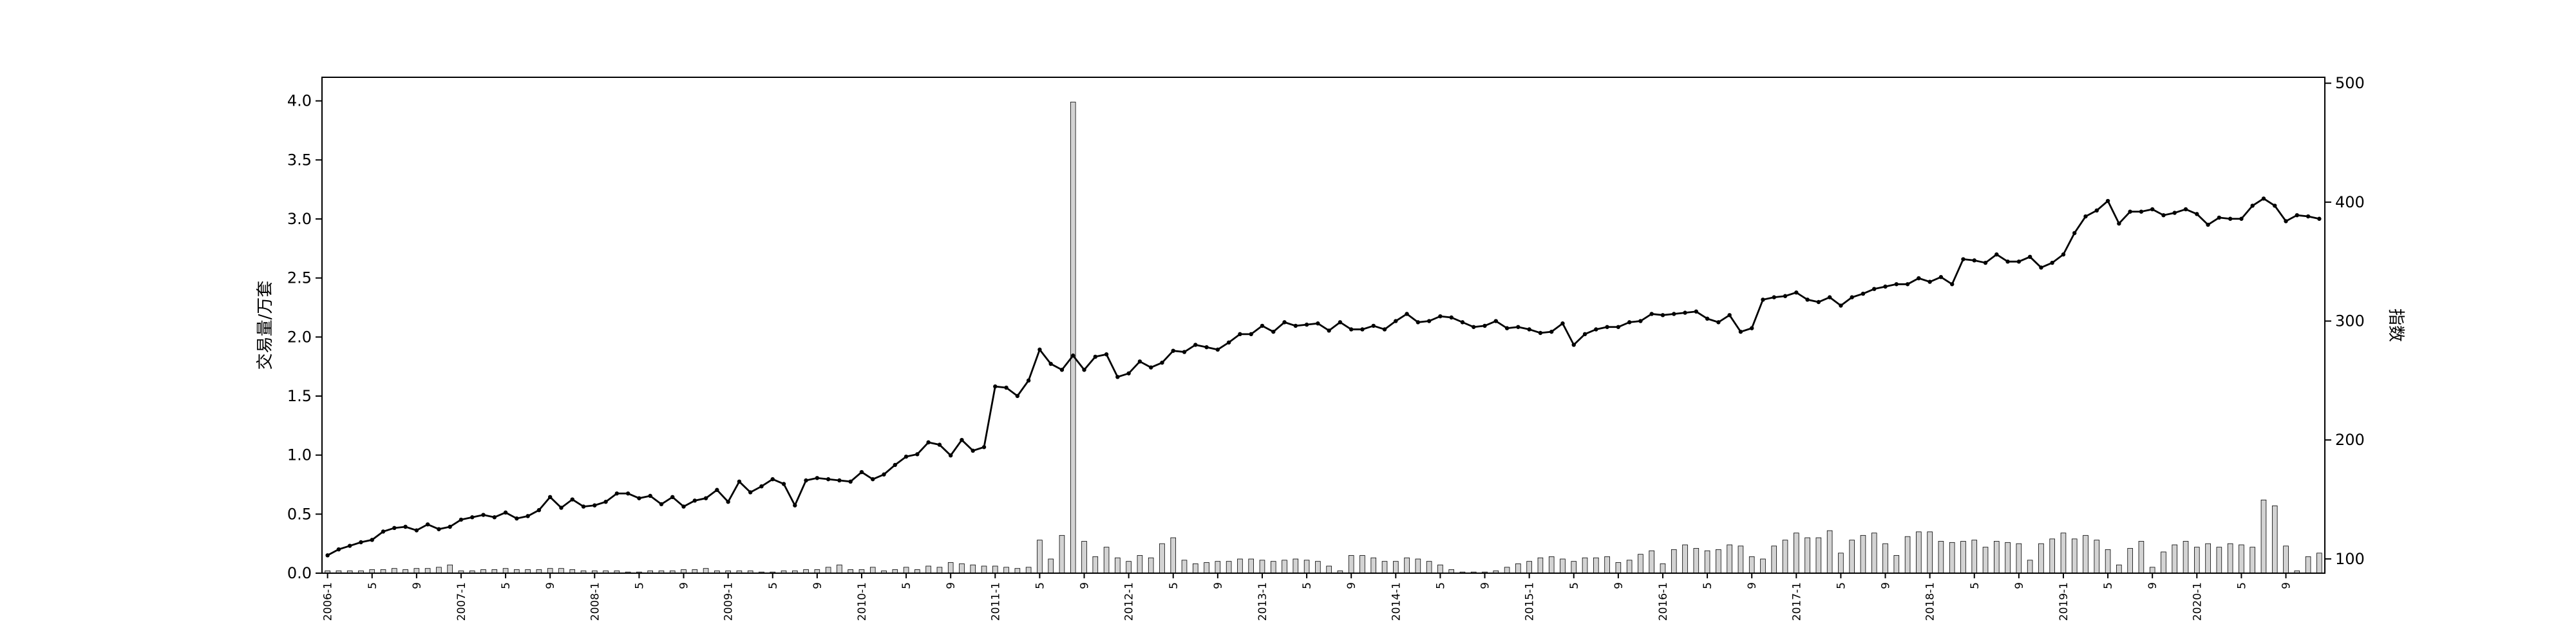 This screenshot has width=2576, height=644. What do you see at coordinates (299, 396) in the screenshot?
I see `left-y-tick-label: 1.5` at bounding box center [299, 396].